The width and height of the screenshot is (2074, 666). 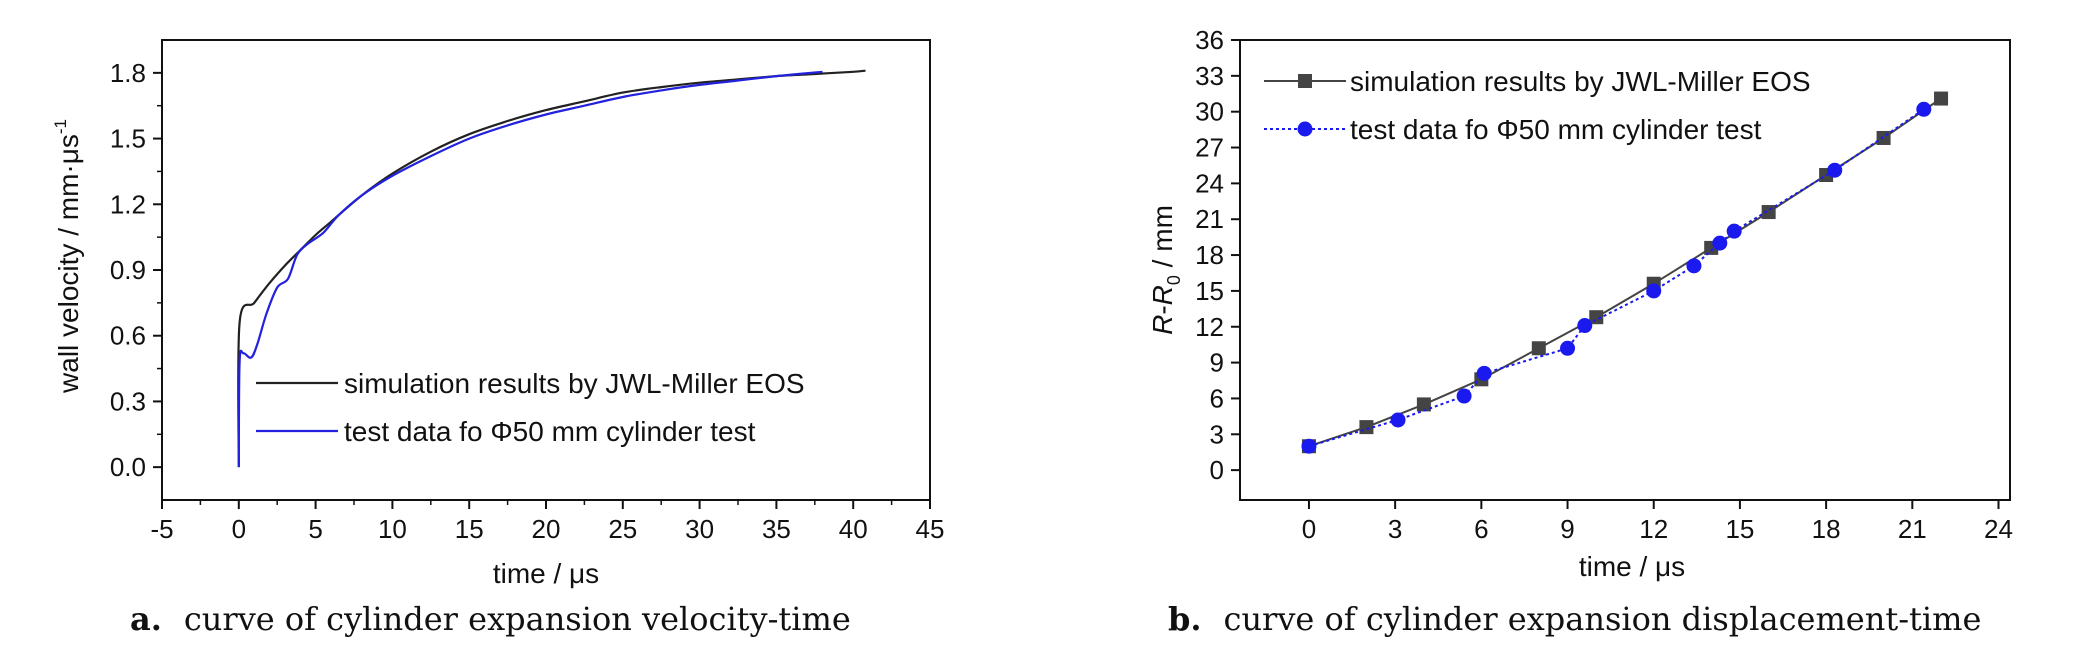 What do you see at coordinates (699, 529) in the screenshot?
I see `chart-a-x-tick-label: 30` at bounding box center [699, 529].